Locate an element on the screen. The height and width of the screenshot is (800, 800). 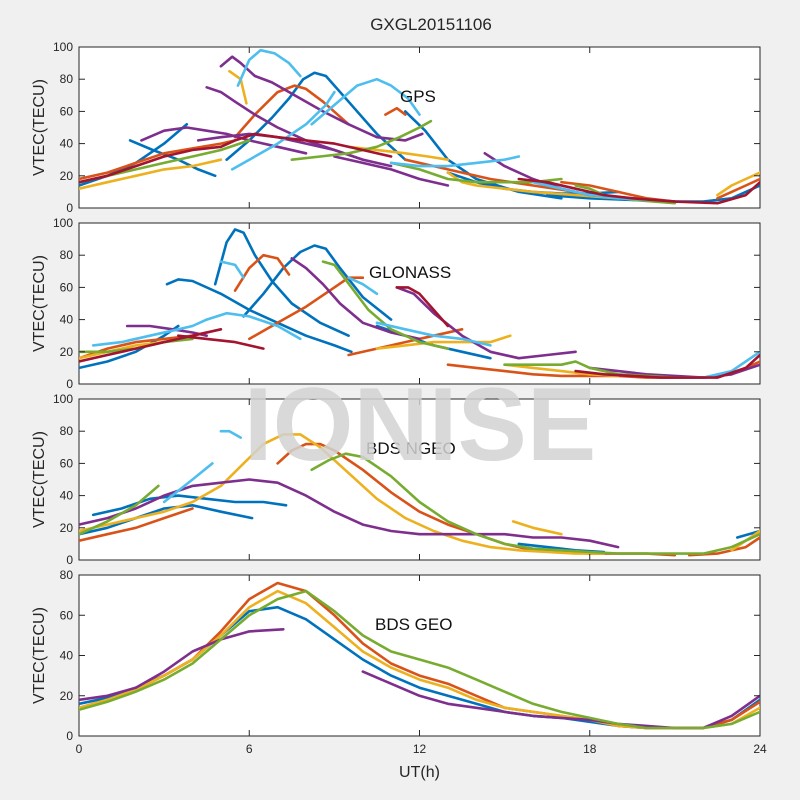
system-annotation: BDS NGEO is located at coordinates (411, 448).